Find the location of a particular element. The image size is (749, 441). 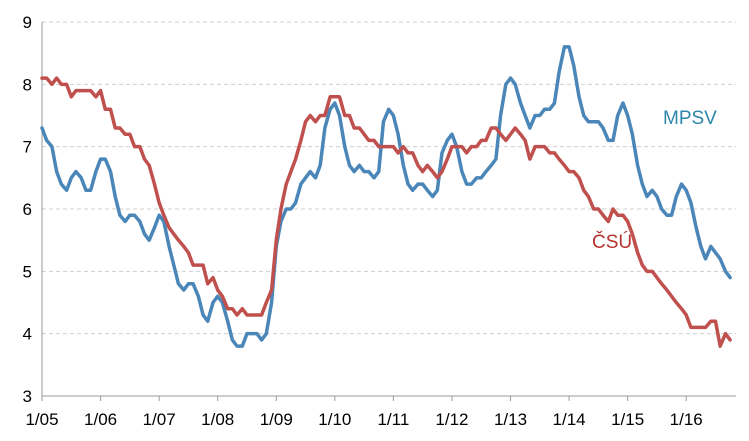

x-tick-label: 1/15 is located at coordinates (627, 419).